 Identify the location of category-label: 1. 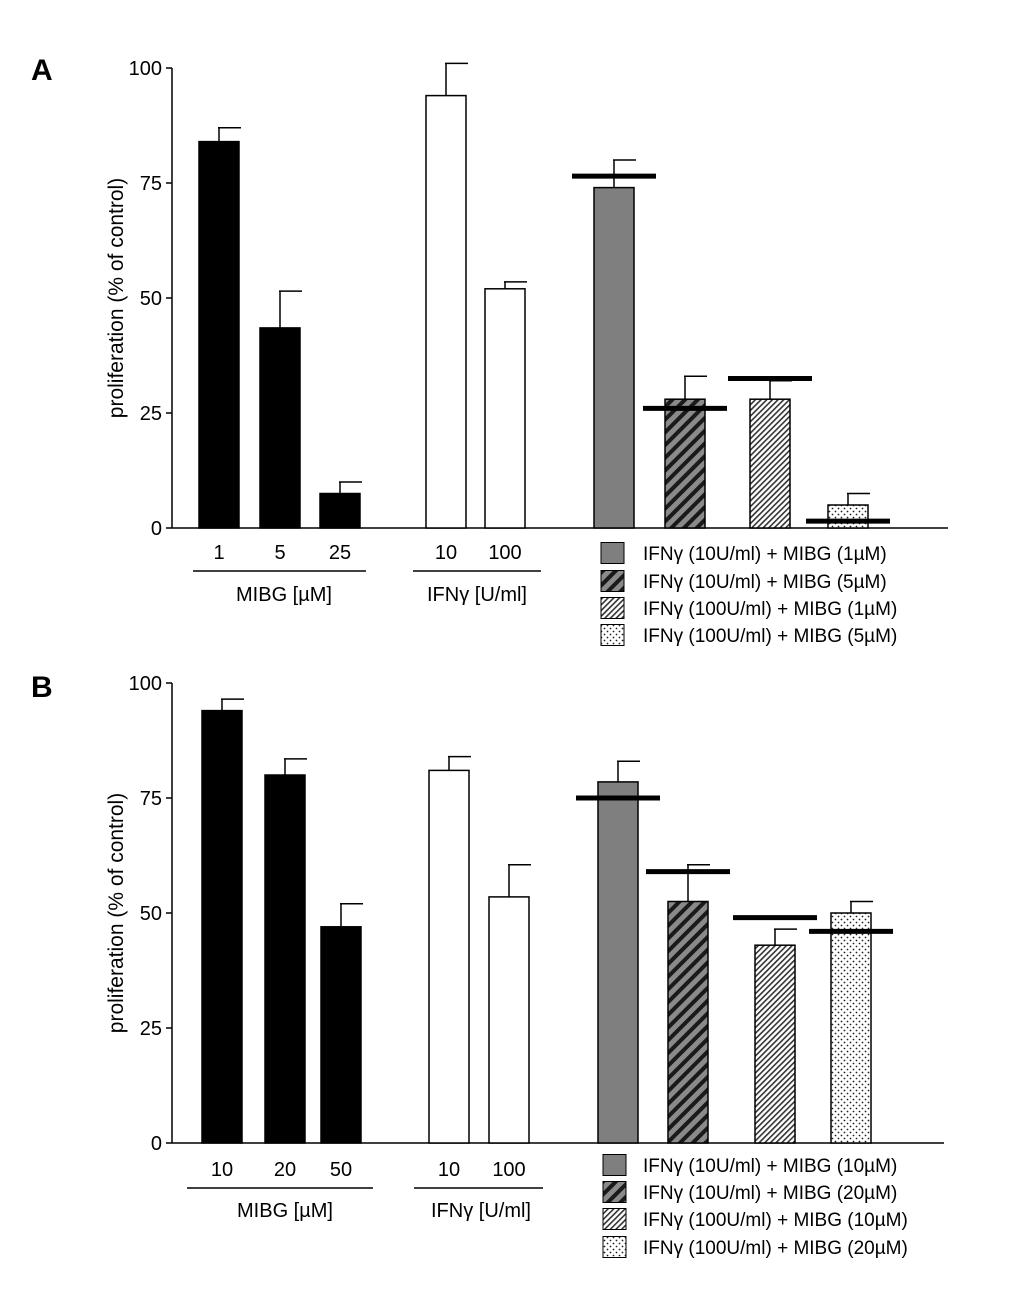
(218, 553).